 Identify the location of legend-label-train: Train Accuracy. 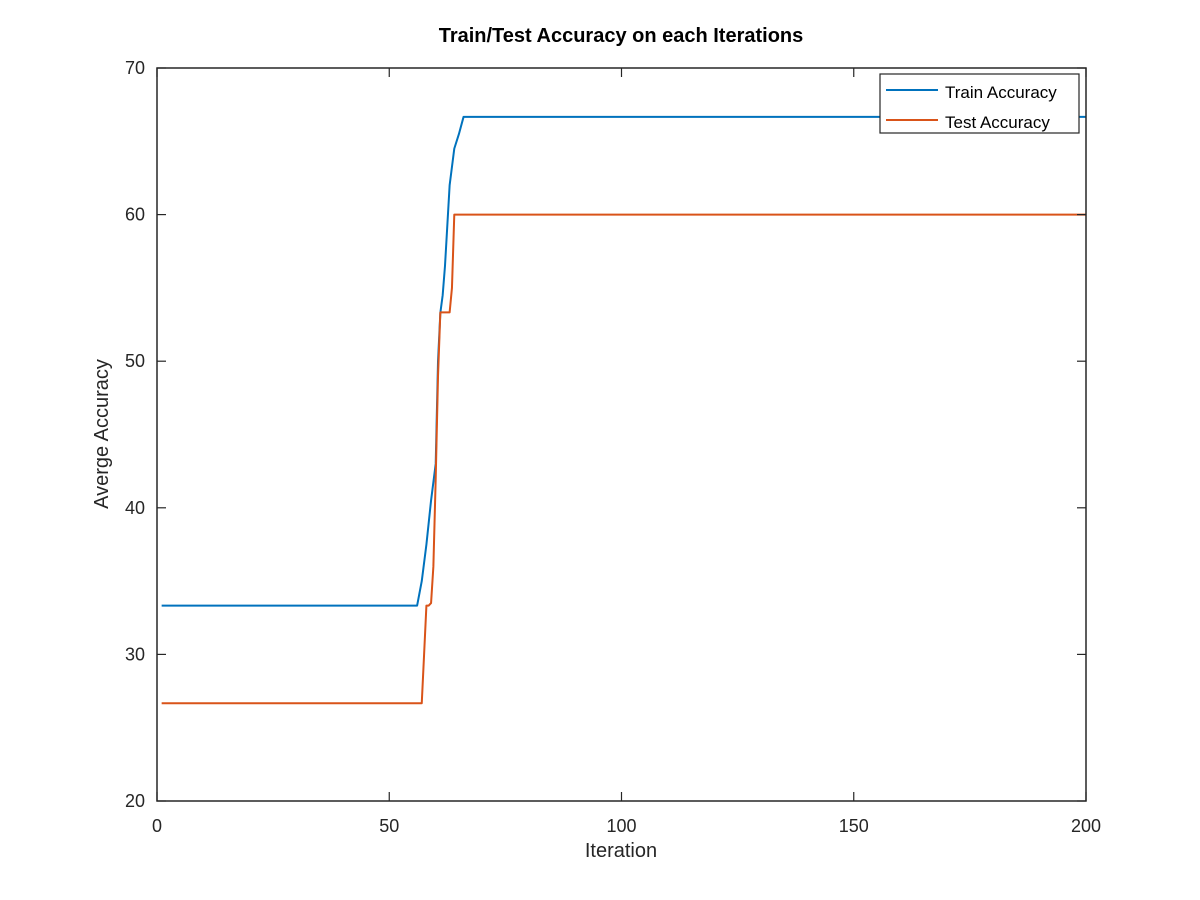
(1001, 92).